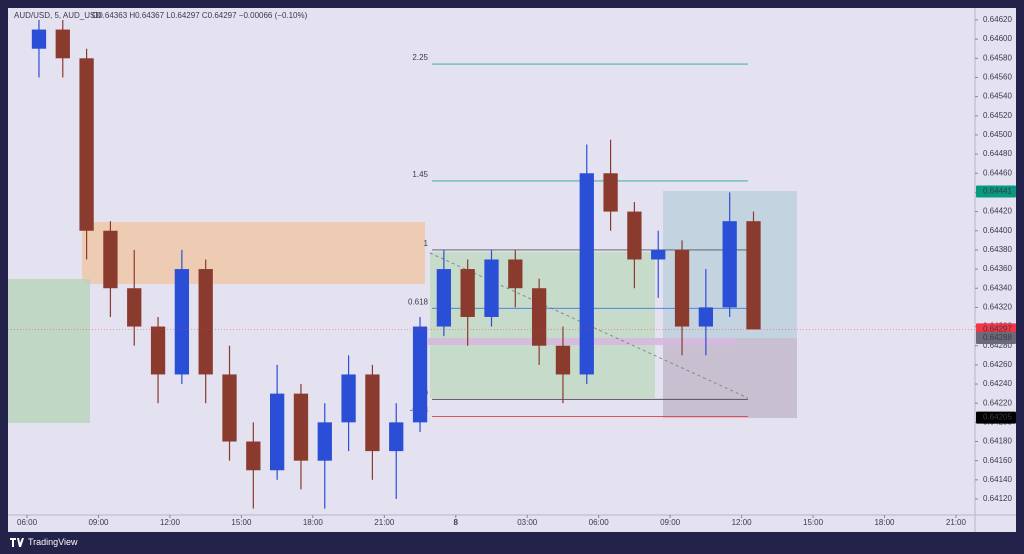  What do you see at coordinates (456, 522) in the screenshot?
I see `x-tick-label: 8` at bounding box center [456, 522].